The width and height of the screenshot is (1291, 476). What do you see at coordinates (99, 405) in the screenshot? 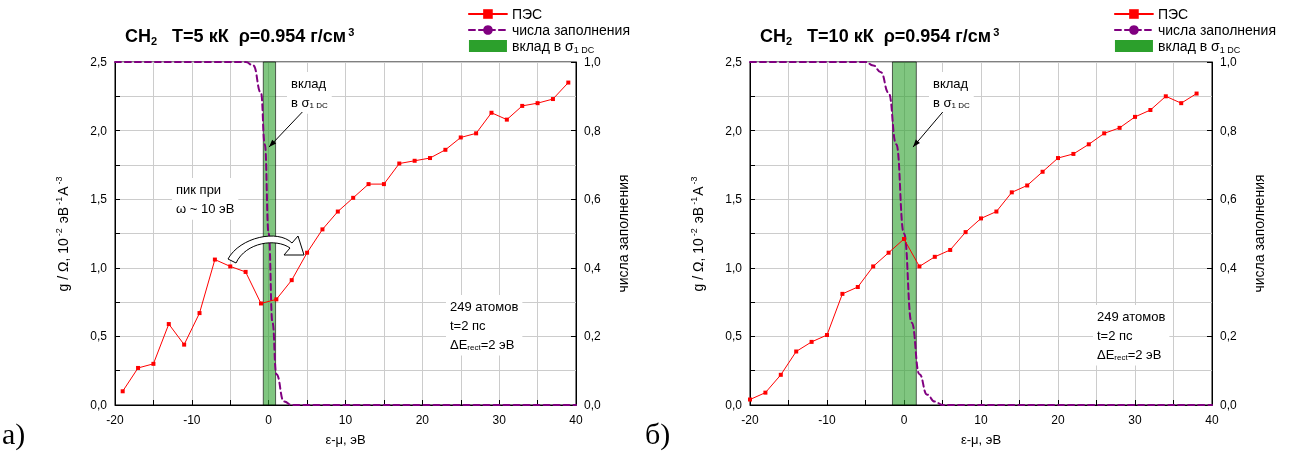
I see `y-tick-label: 0,0` at bounding box center [99, 405].